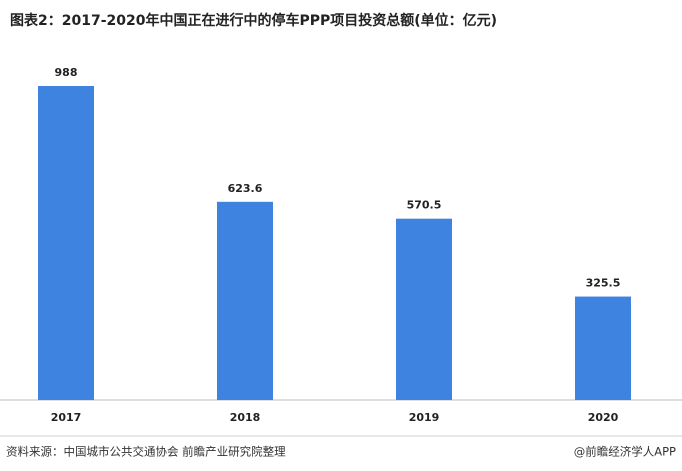 This screenshot has height=471, width=682. I want to click on chart-title: 图表2：2017-2020年中国正在进行中的停车PPP项目投资总额(单位：亿元), so click(253, 20).